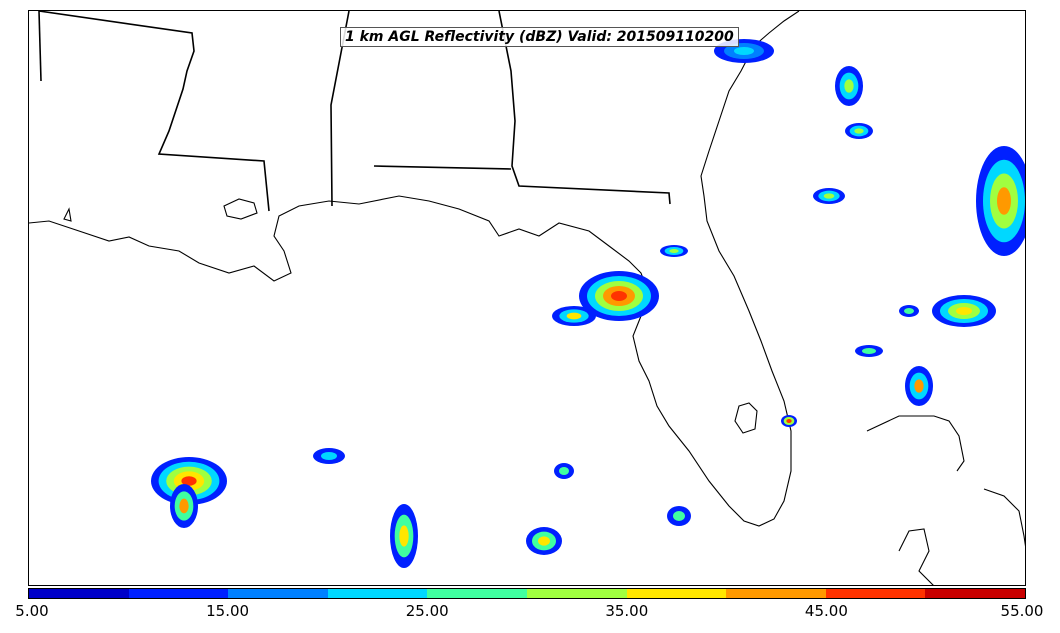 The image size is (1060, 633). I want to click on florida-north-border, so click(442, 167).